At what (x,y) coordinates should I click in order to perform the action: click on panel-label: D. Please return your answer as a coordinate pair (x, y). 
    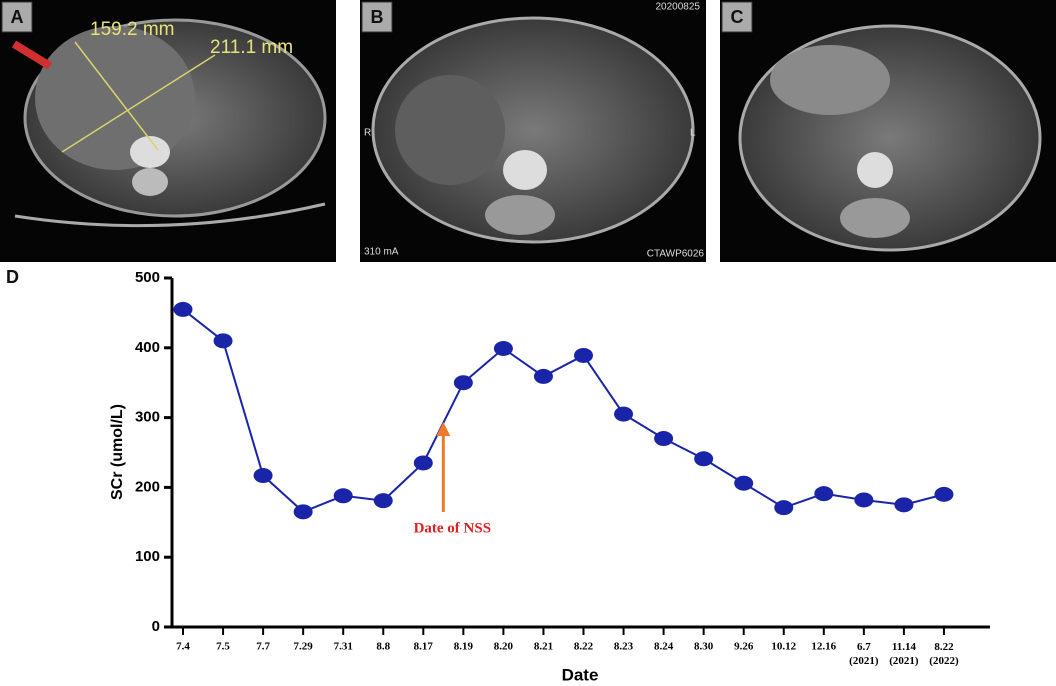
    Looking at the image, I should click on (12, 277).